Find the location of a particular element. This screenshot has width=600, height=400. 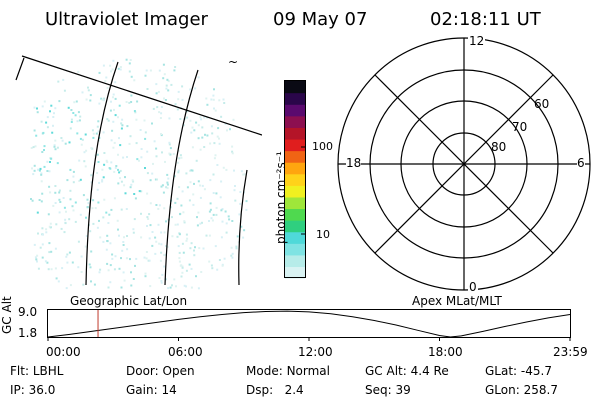

altitude-timeline is located at coordinates (309, 325).